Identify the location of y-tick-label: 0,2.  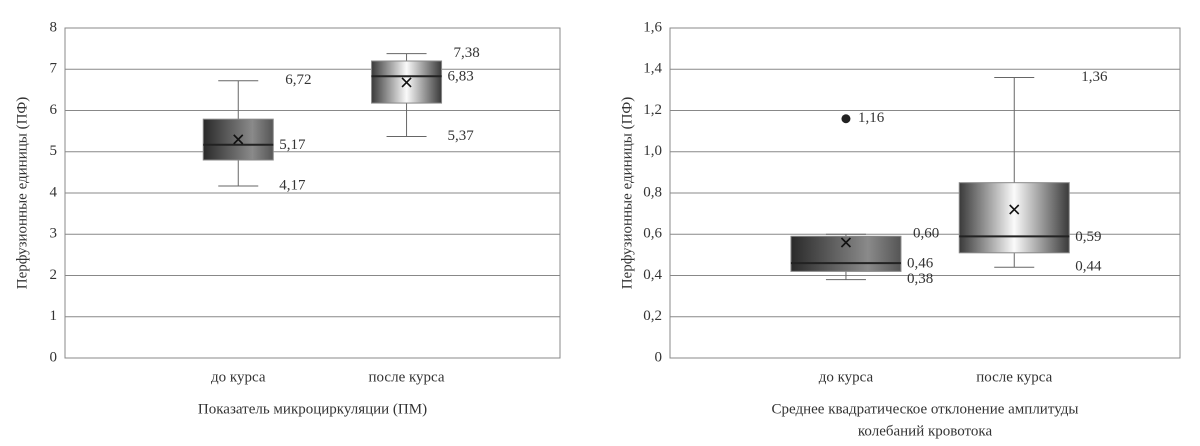
(652, 316).